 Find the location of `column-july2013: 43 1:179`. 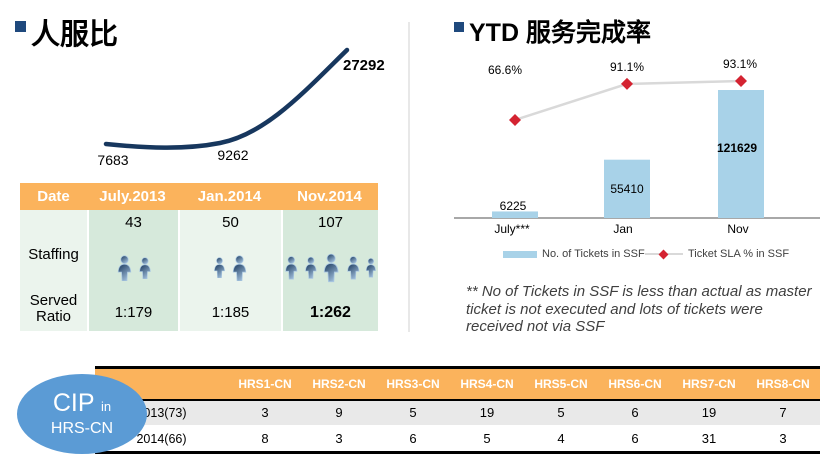

column-july2013: 43 1:179 is located at coordinates (132, 270).